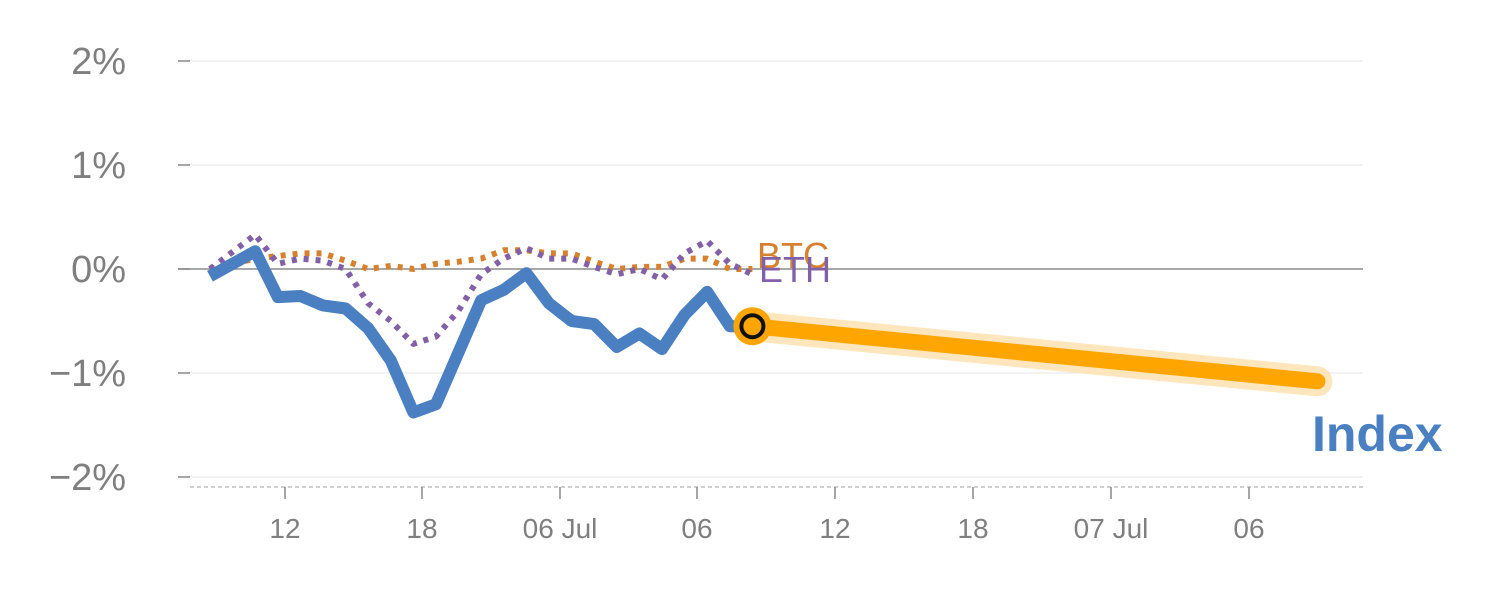 The height and width of the screenshot is (600, 1500). What do you see at coordinates (87, 478) in the screenshot?
I see `y-tick-label: −2%` at bounding box center [87, 478].